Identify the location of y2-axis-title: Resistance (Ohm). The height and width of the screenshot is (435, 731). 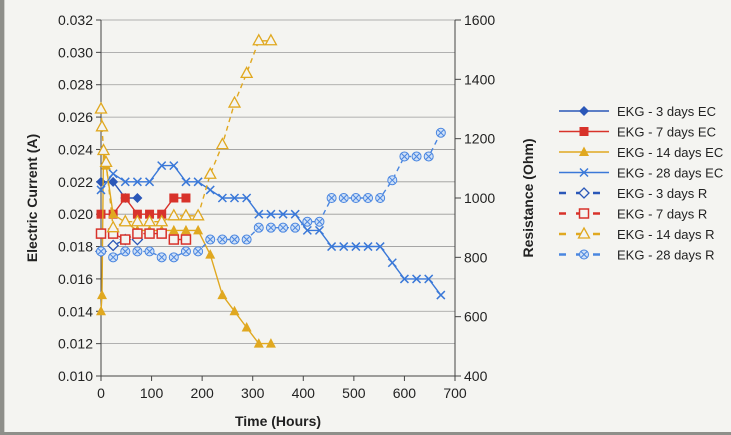
(528, 197).